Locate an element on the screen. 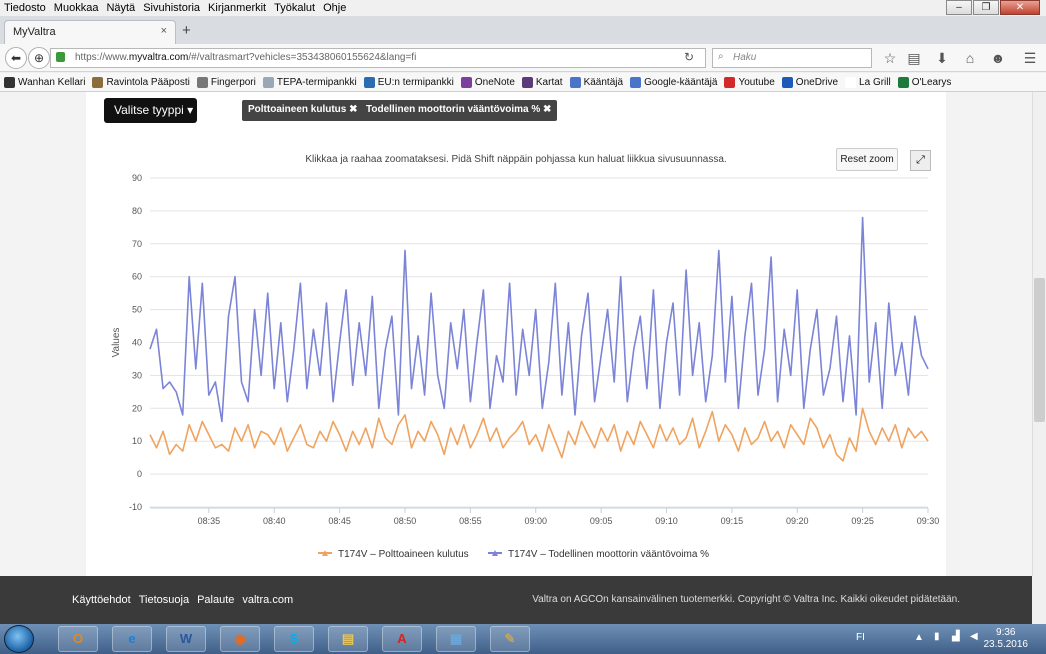 This screenshot has width=1046, height=654. x-tick-label: 08:55 is located at coordinates (470, 521).